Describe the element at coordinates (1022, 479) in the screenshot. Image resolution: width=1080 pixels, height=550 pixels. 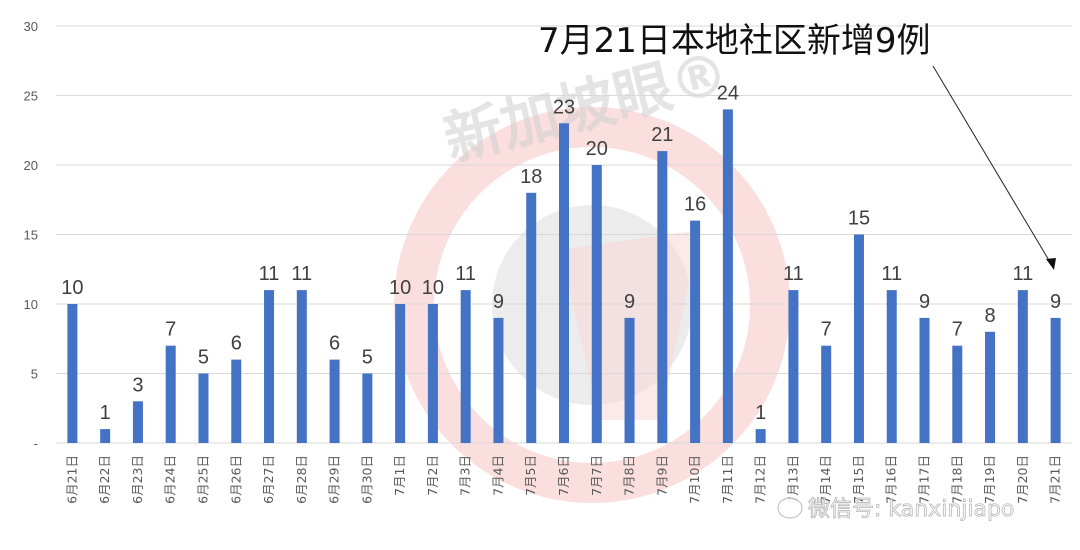
I see `x-tick-label: 7月20日` at that location.